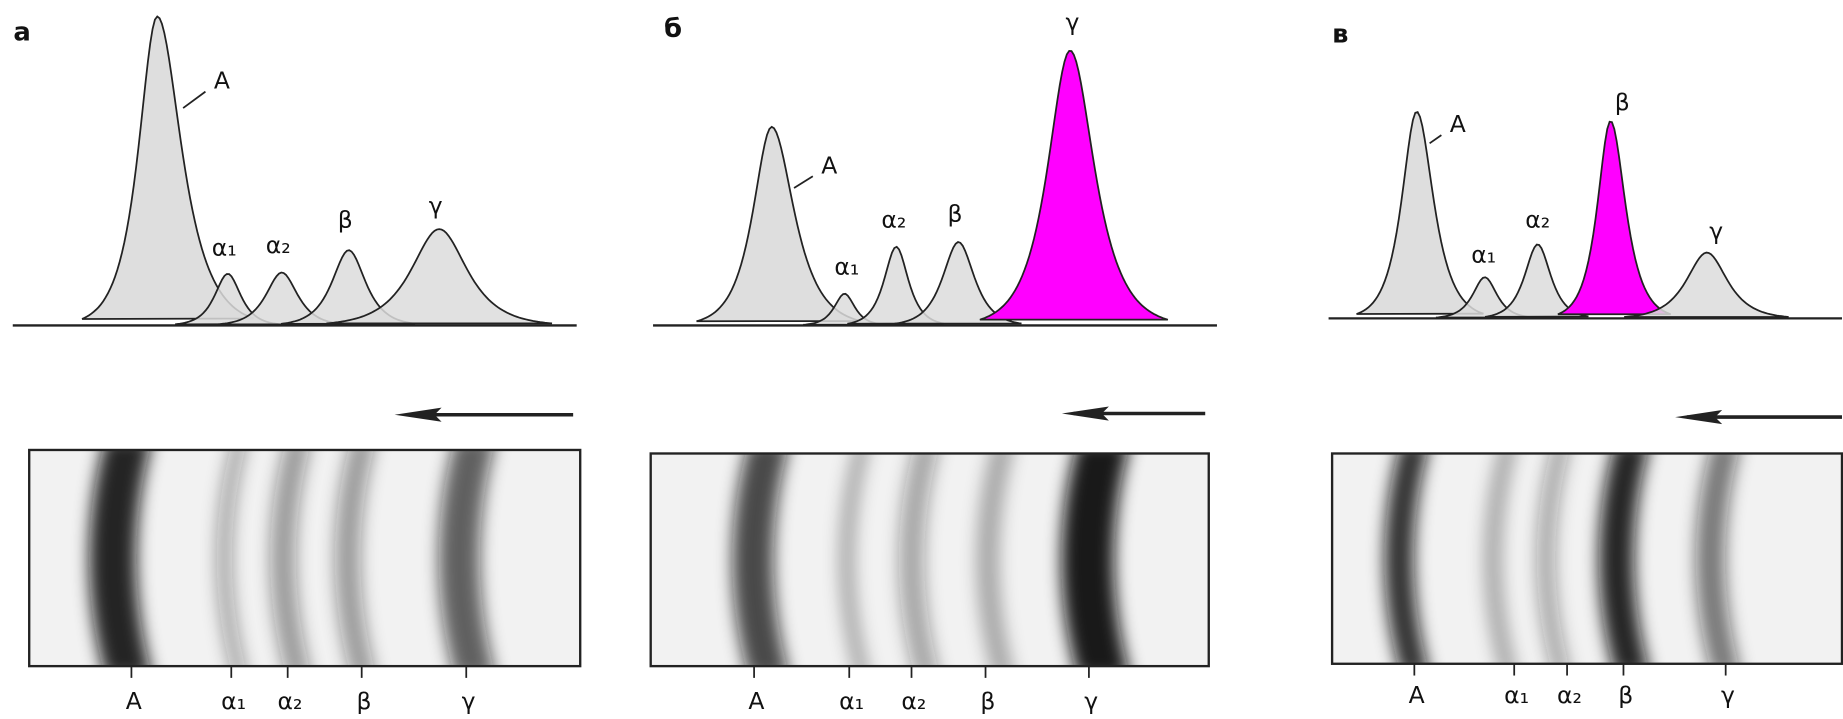 Image resolution: width=1843 pixels, height=719 pixels. Describe the element at coordinates (21, 32) in the screenshot. I see `panel-letter: а` at that location.